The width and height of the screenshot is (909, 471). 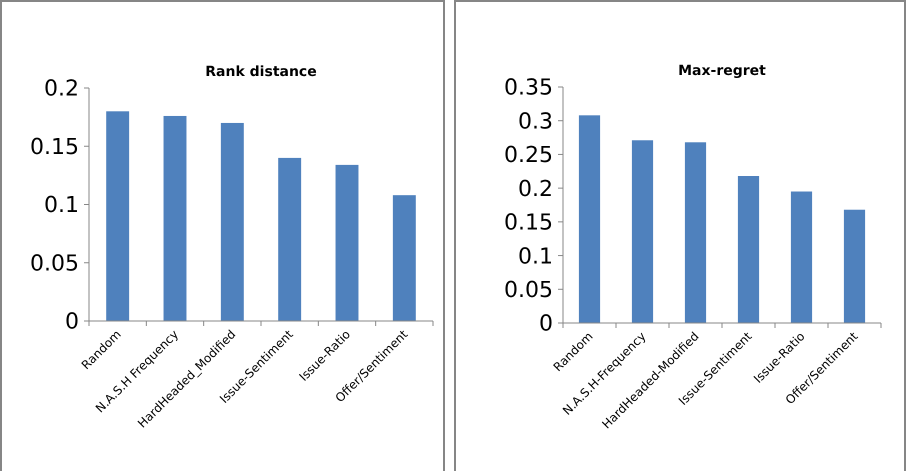 I want to click on y-tick-label: 0.25, so click(x=528, y=155).